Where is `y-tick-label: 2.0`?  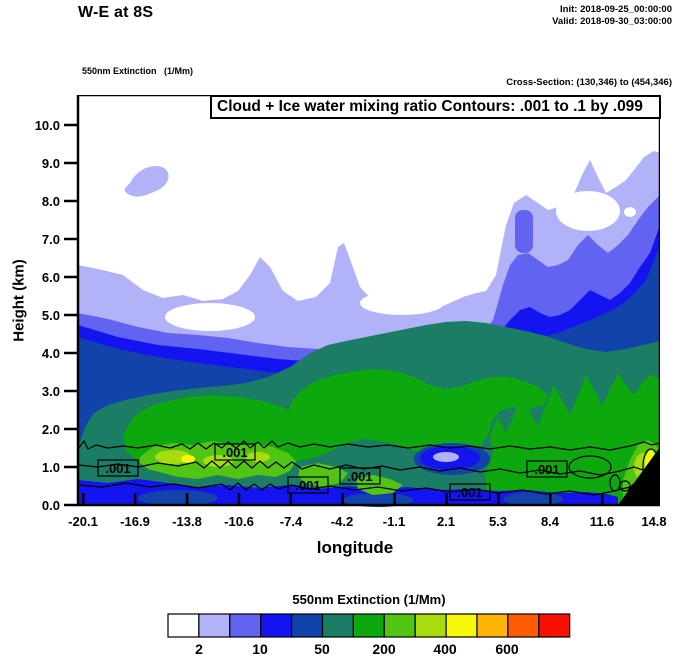
y-tick-label: 2.0 is located at coordinates (50, 429).